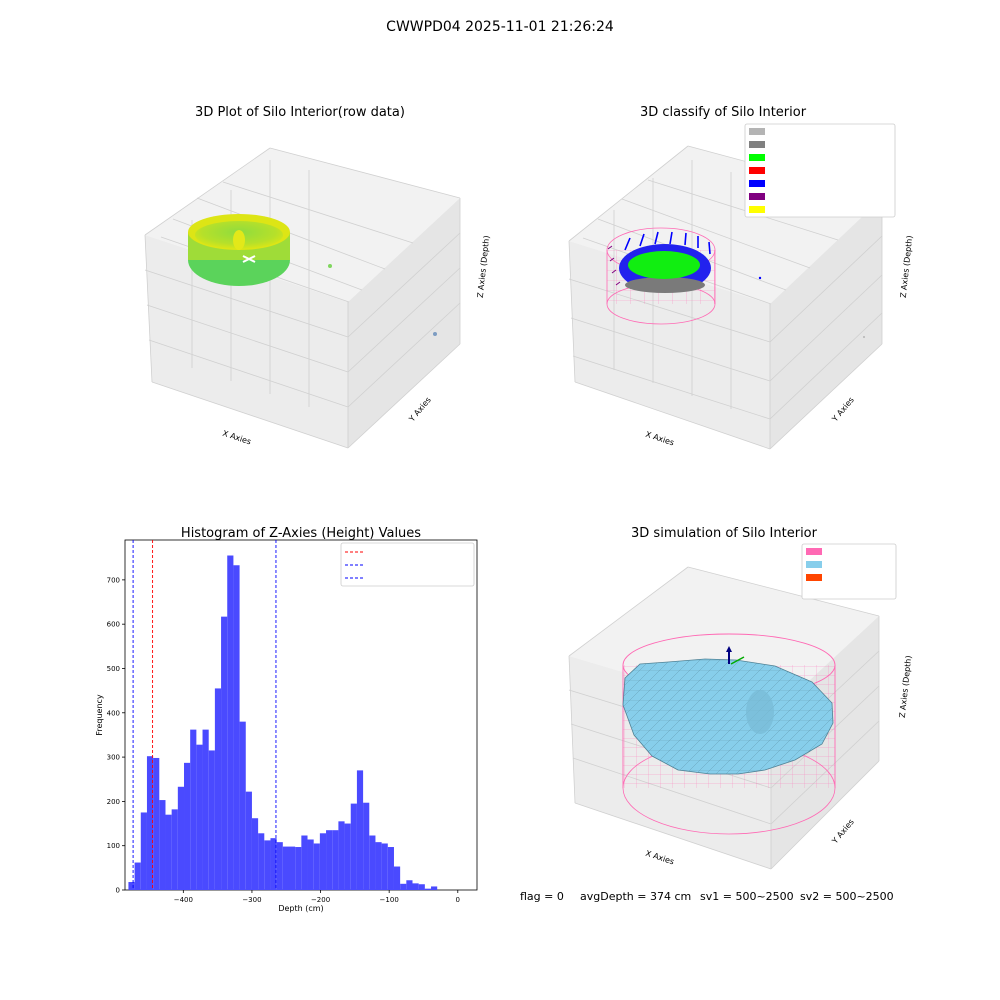  I want to click on hist-x-tick-label: −400, so click(183, 900).